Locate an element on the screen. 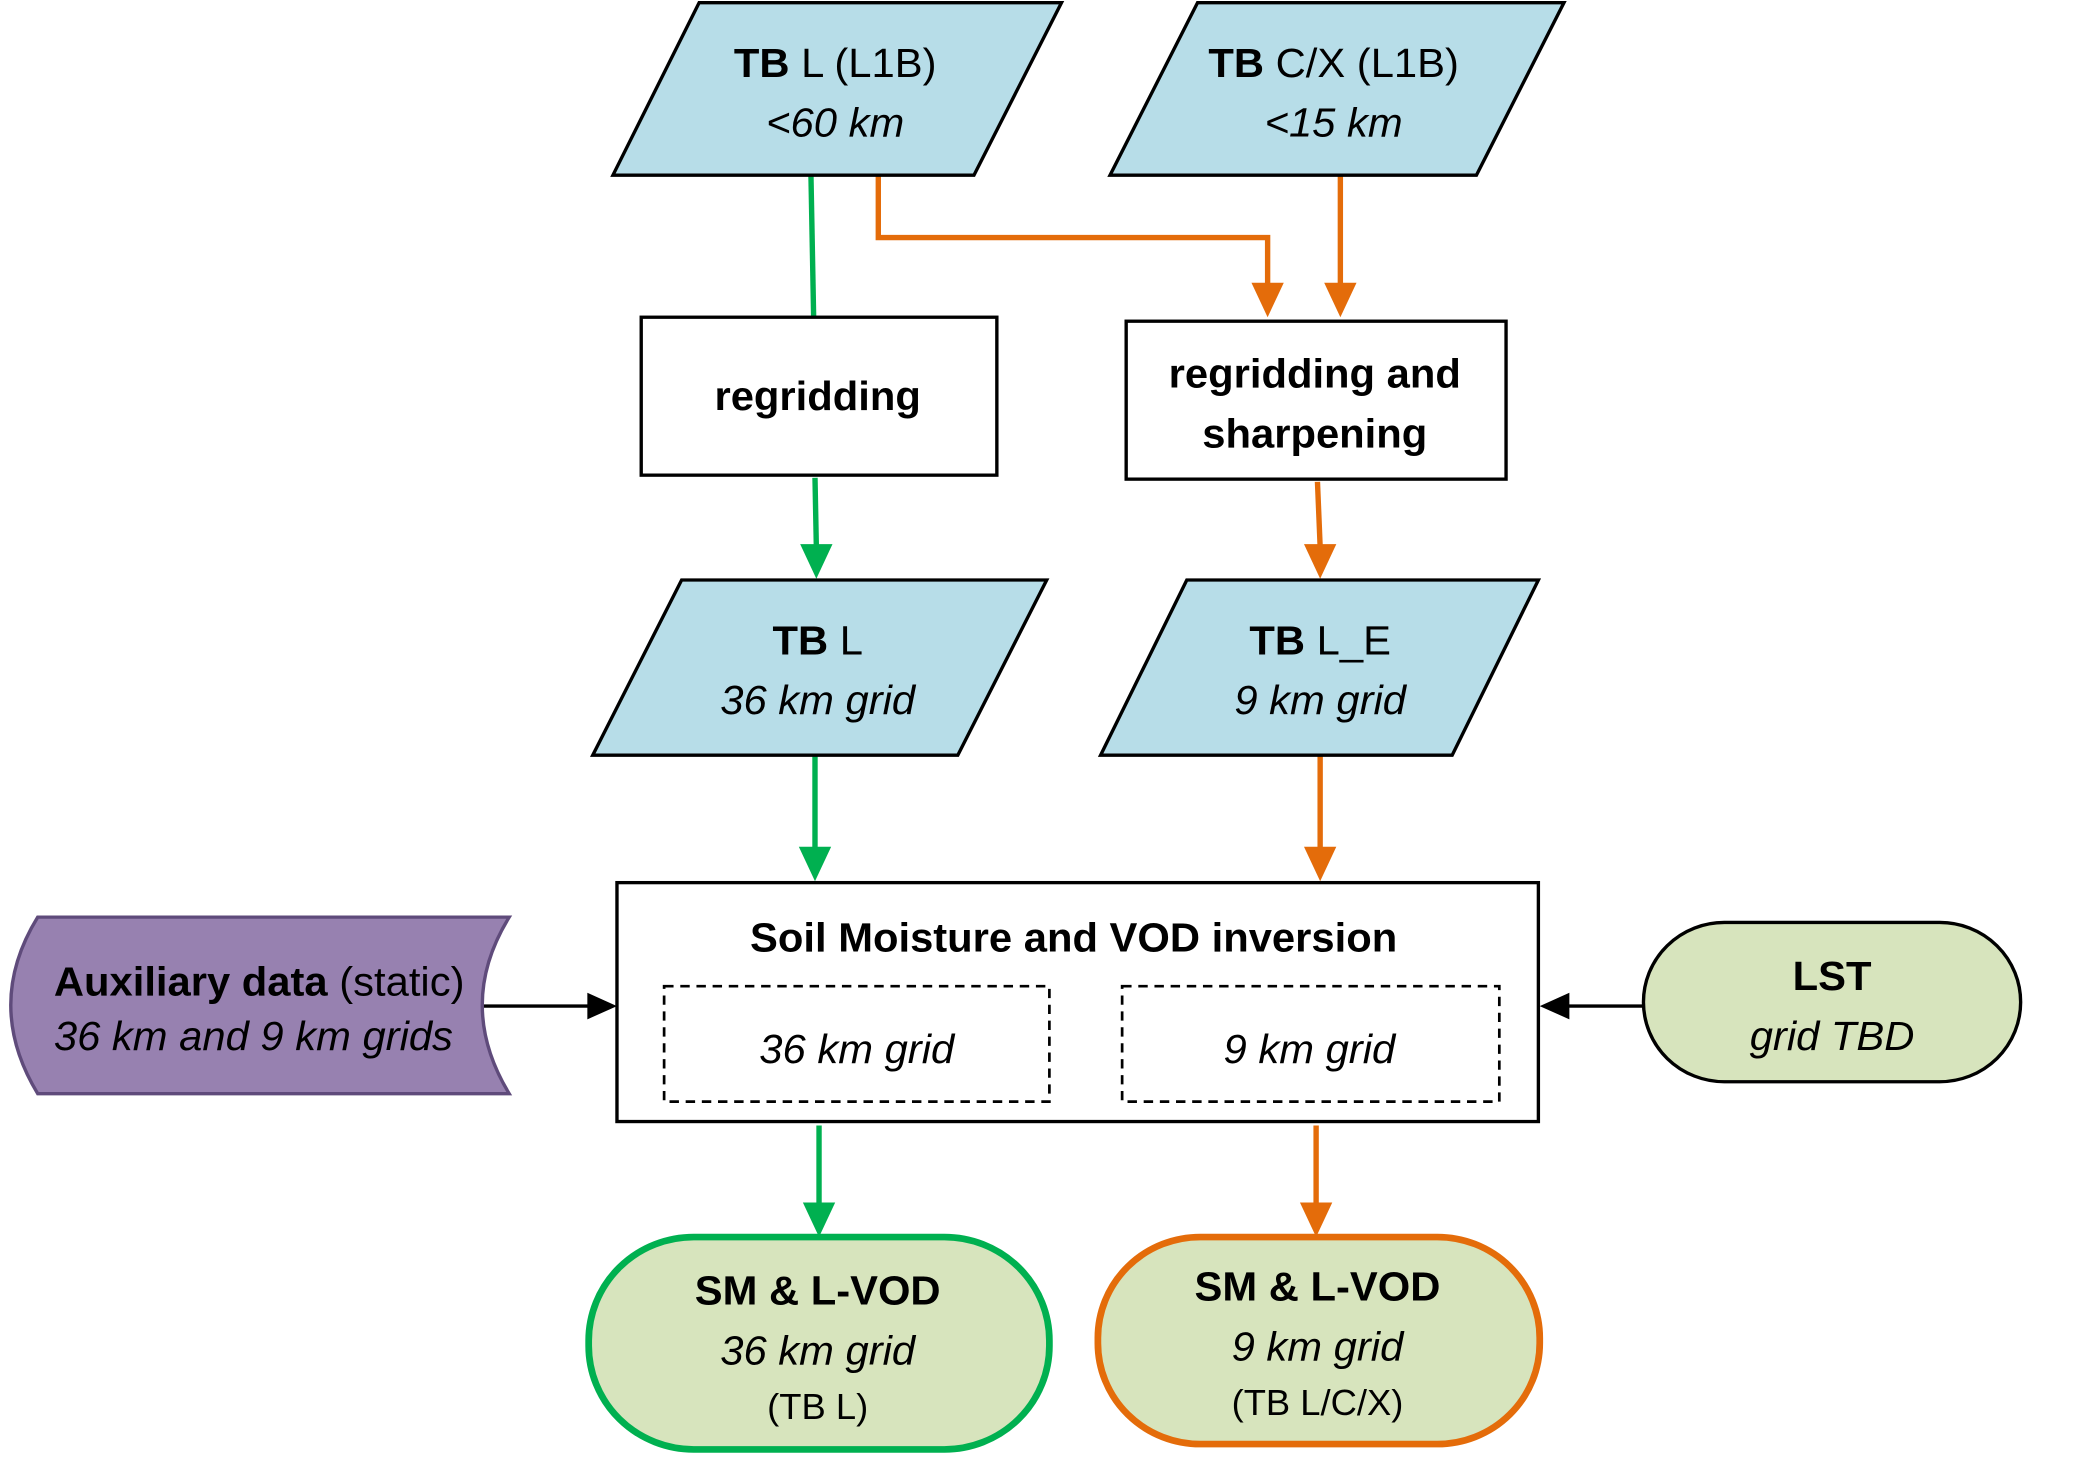 The width and height of the screenshot is (2088, 1460). note: (TB L/C/X) is located at coordinates (1318, 1402).